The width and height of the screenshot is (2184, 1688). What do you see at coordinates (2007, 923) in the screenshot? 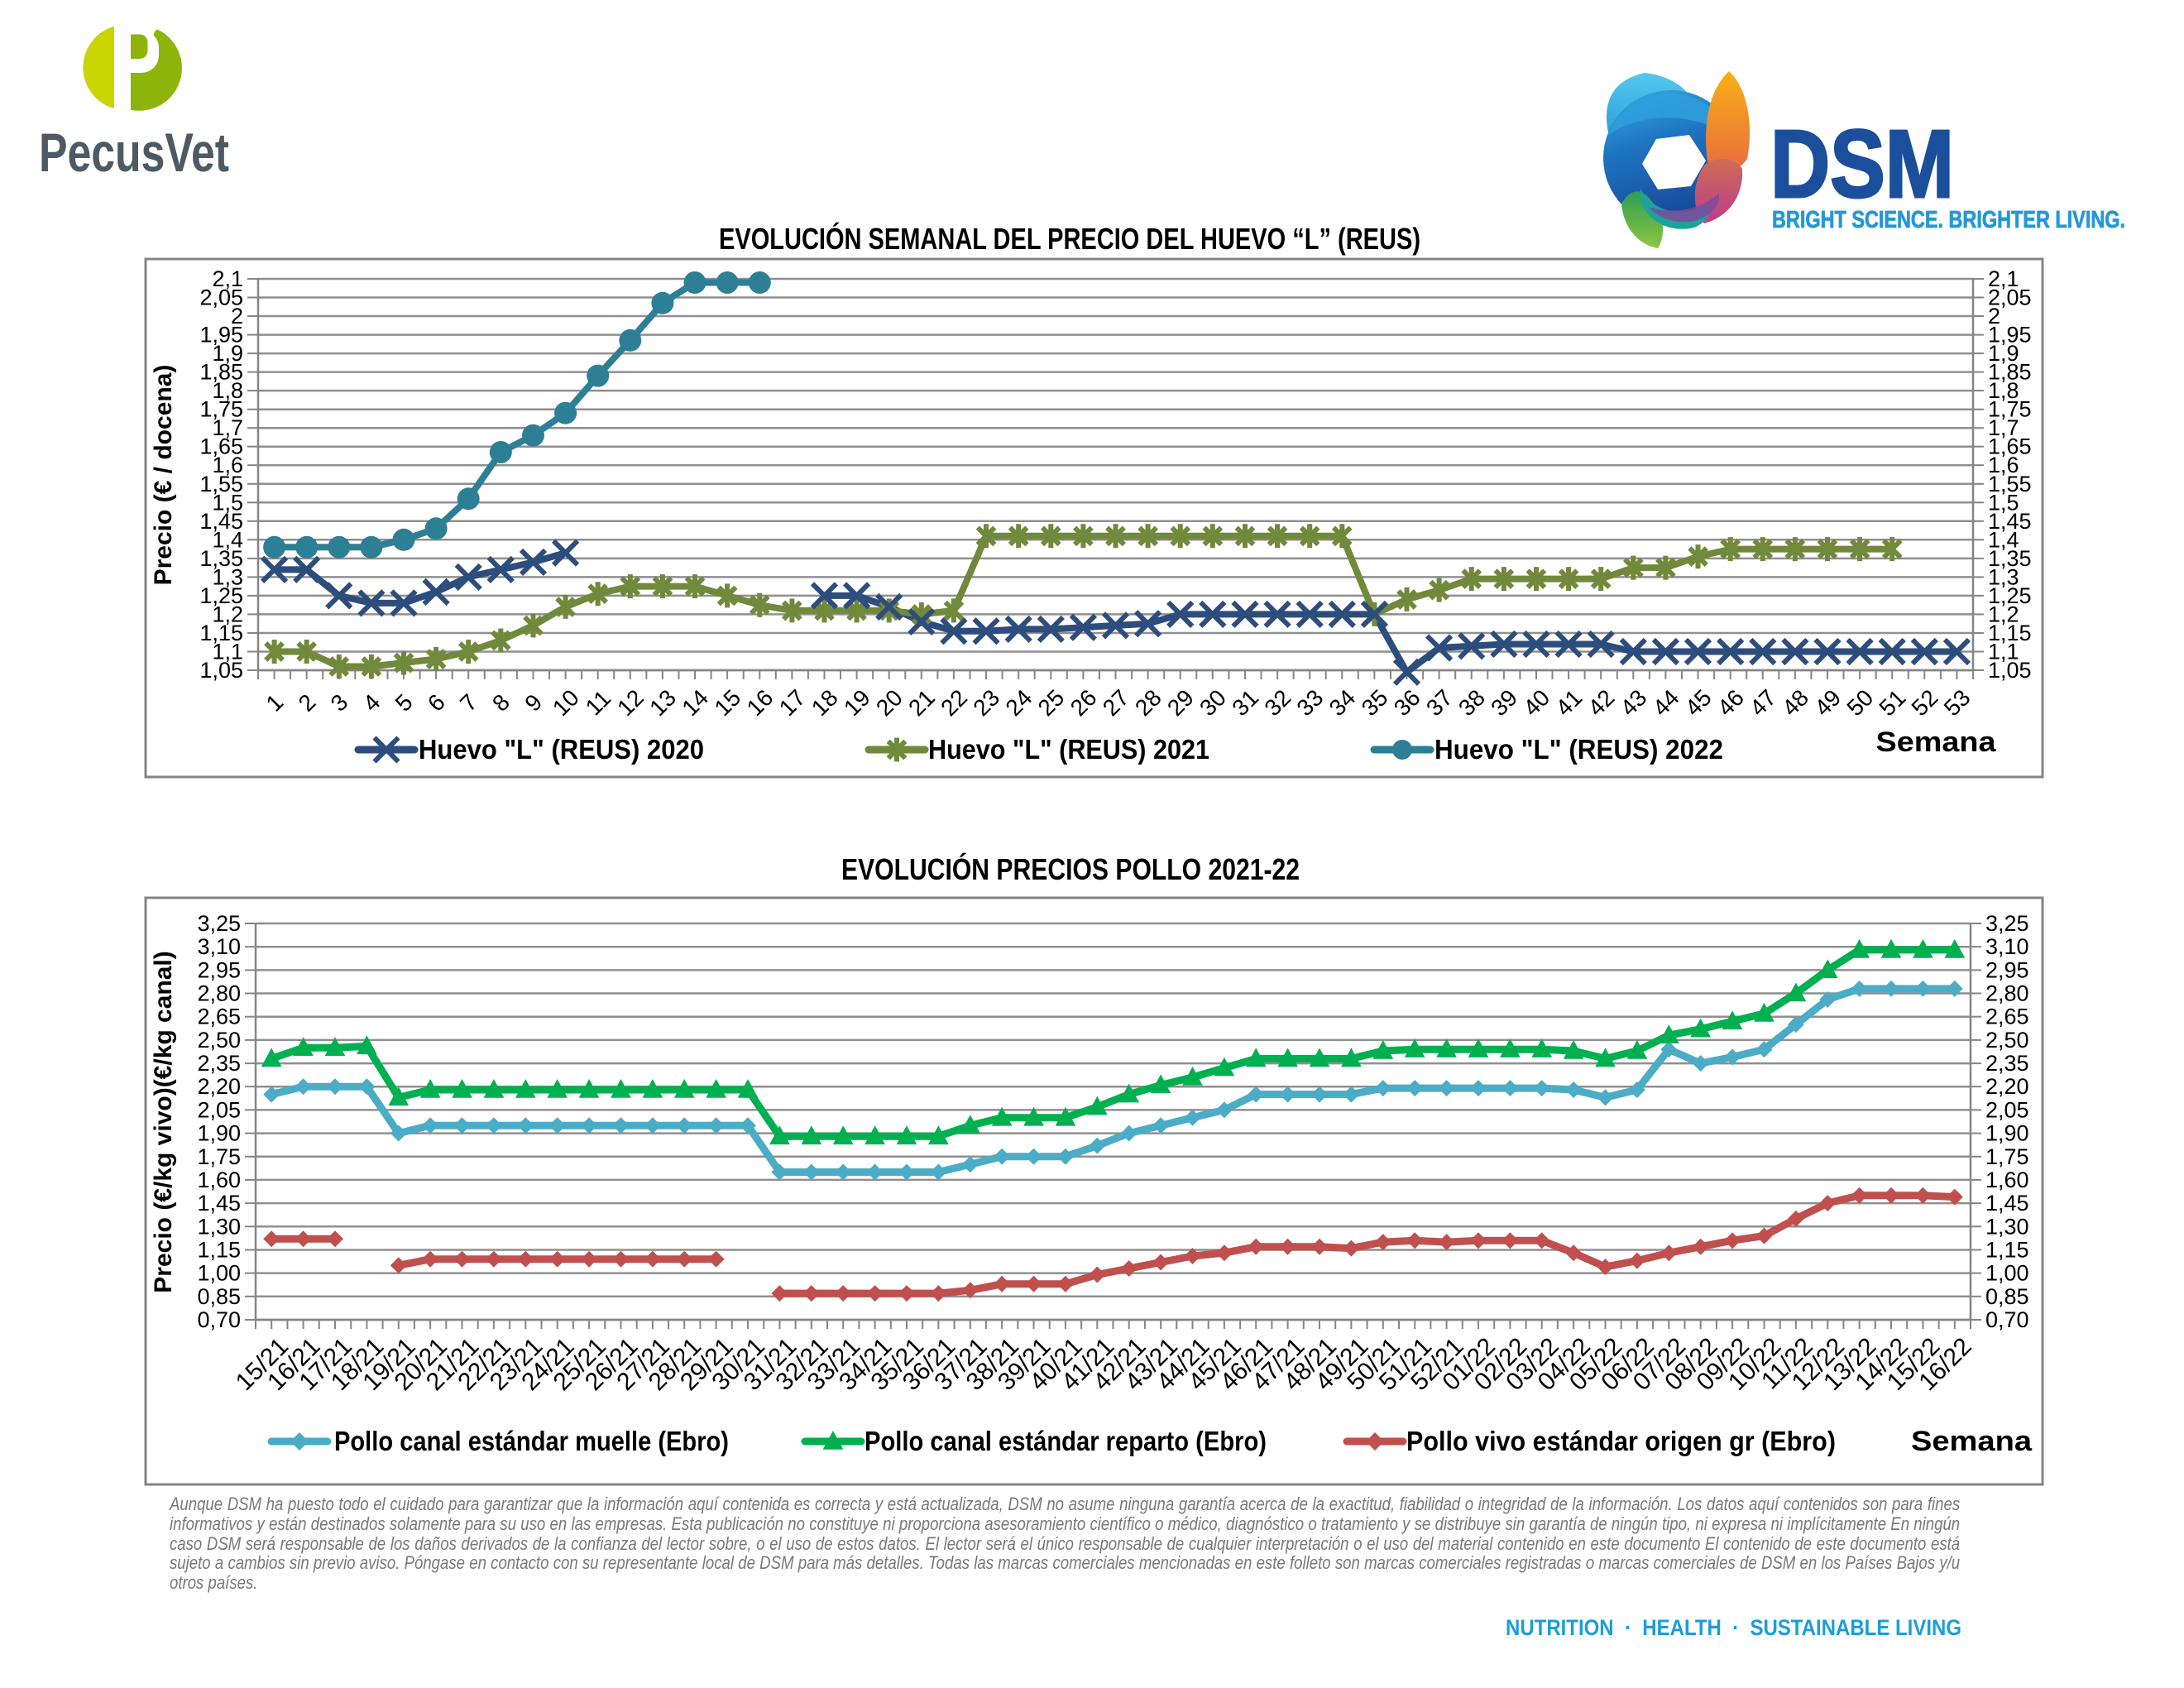
I see `svg-text: 3,25` at bounding box center [2007, 923].